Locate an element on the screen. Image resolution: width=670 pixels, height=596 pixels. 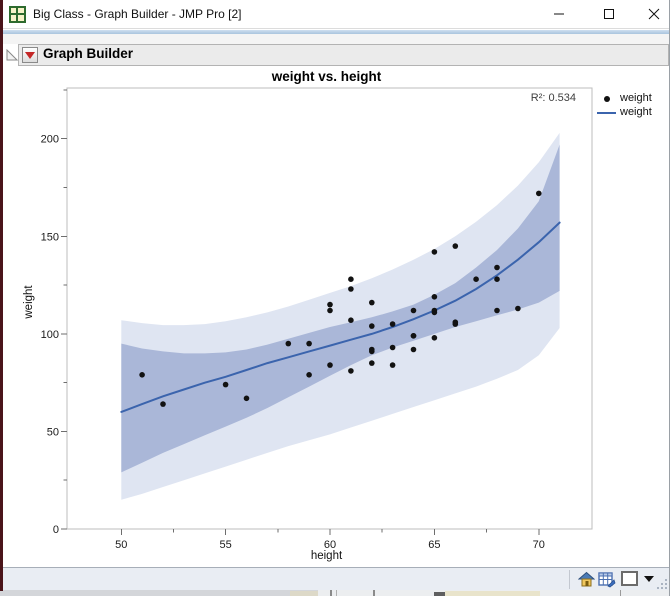
jmp-table-icon is located at coordinates (17, 14).